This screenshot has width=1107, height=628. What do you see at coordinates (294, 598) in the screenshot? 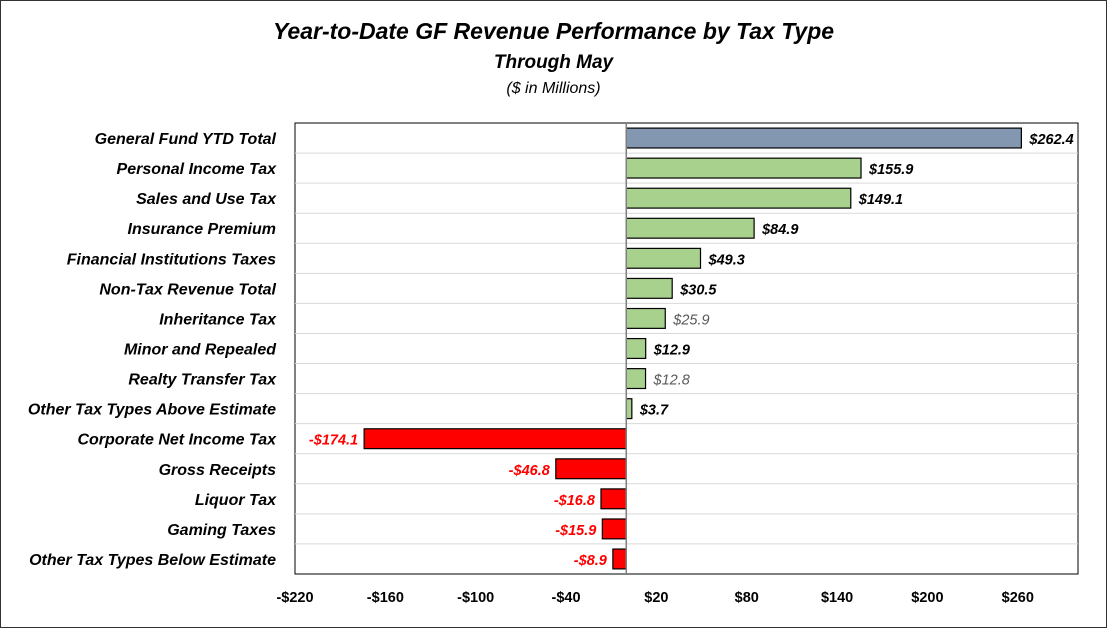
I see `x-tick-label: -$220` at bounding box center [294, 598].